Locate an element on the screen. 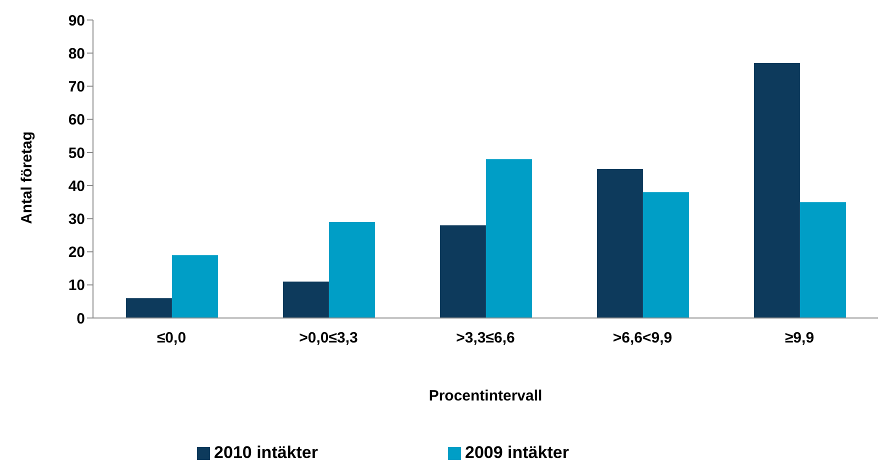 The height and width of the screenshot is (467, 882). y-tick-label: 50 is located at coordinates (76, 153).